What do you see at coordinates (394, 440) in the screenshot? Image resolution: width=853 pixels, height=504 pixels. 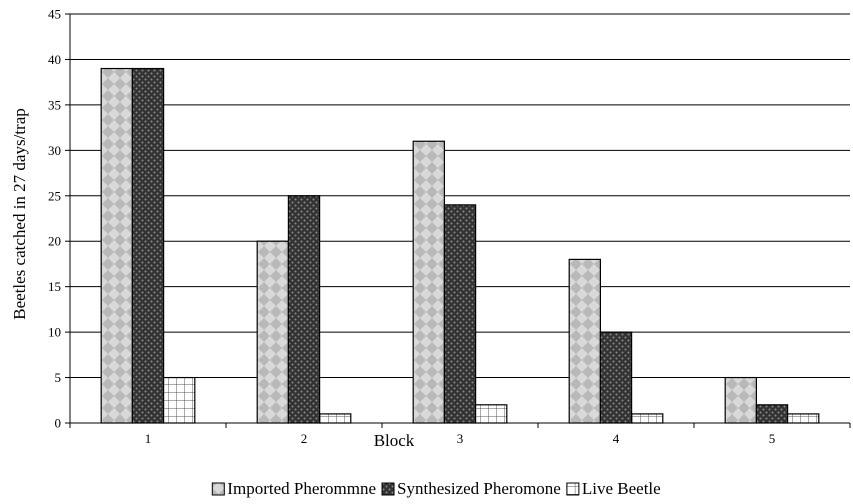 I see `x-axis-title: Block` at bounding box center [394, 440].